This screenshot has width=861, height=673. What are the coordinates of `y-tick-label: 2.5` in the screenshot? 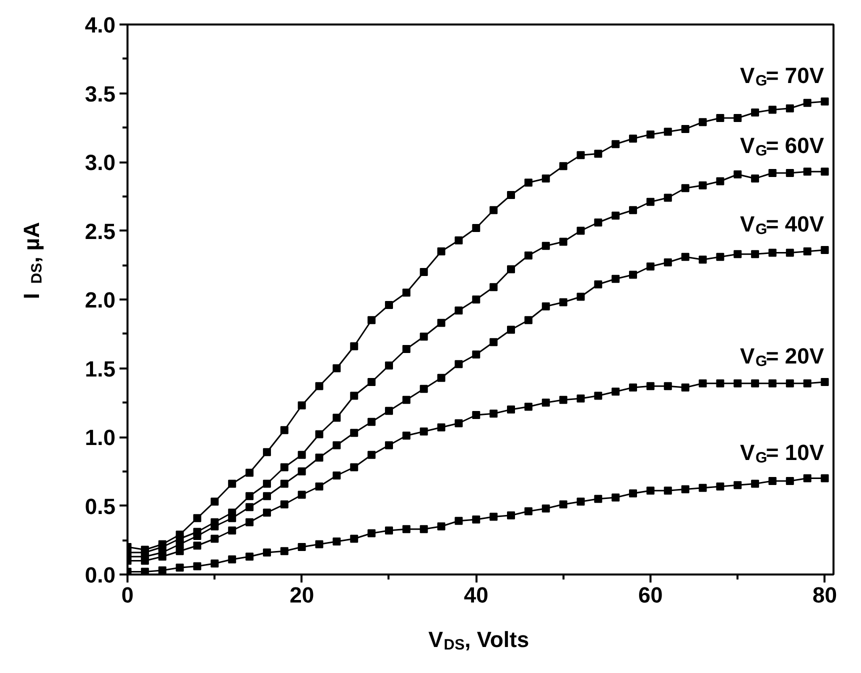 It's located at (100, 231).